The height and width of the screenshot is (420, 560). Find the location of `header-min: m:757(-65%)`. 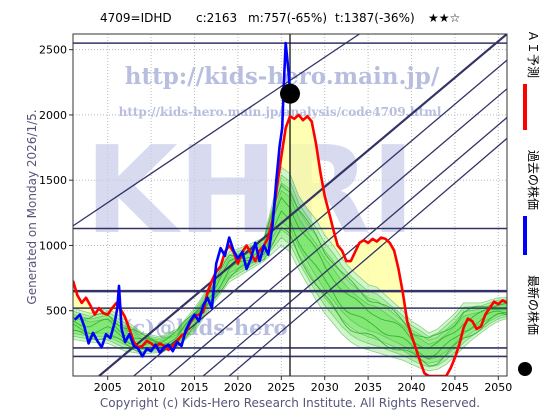

header-min: m:757(-65%) is located at coordinates (287, 18).